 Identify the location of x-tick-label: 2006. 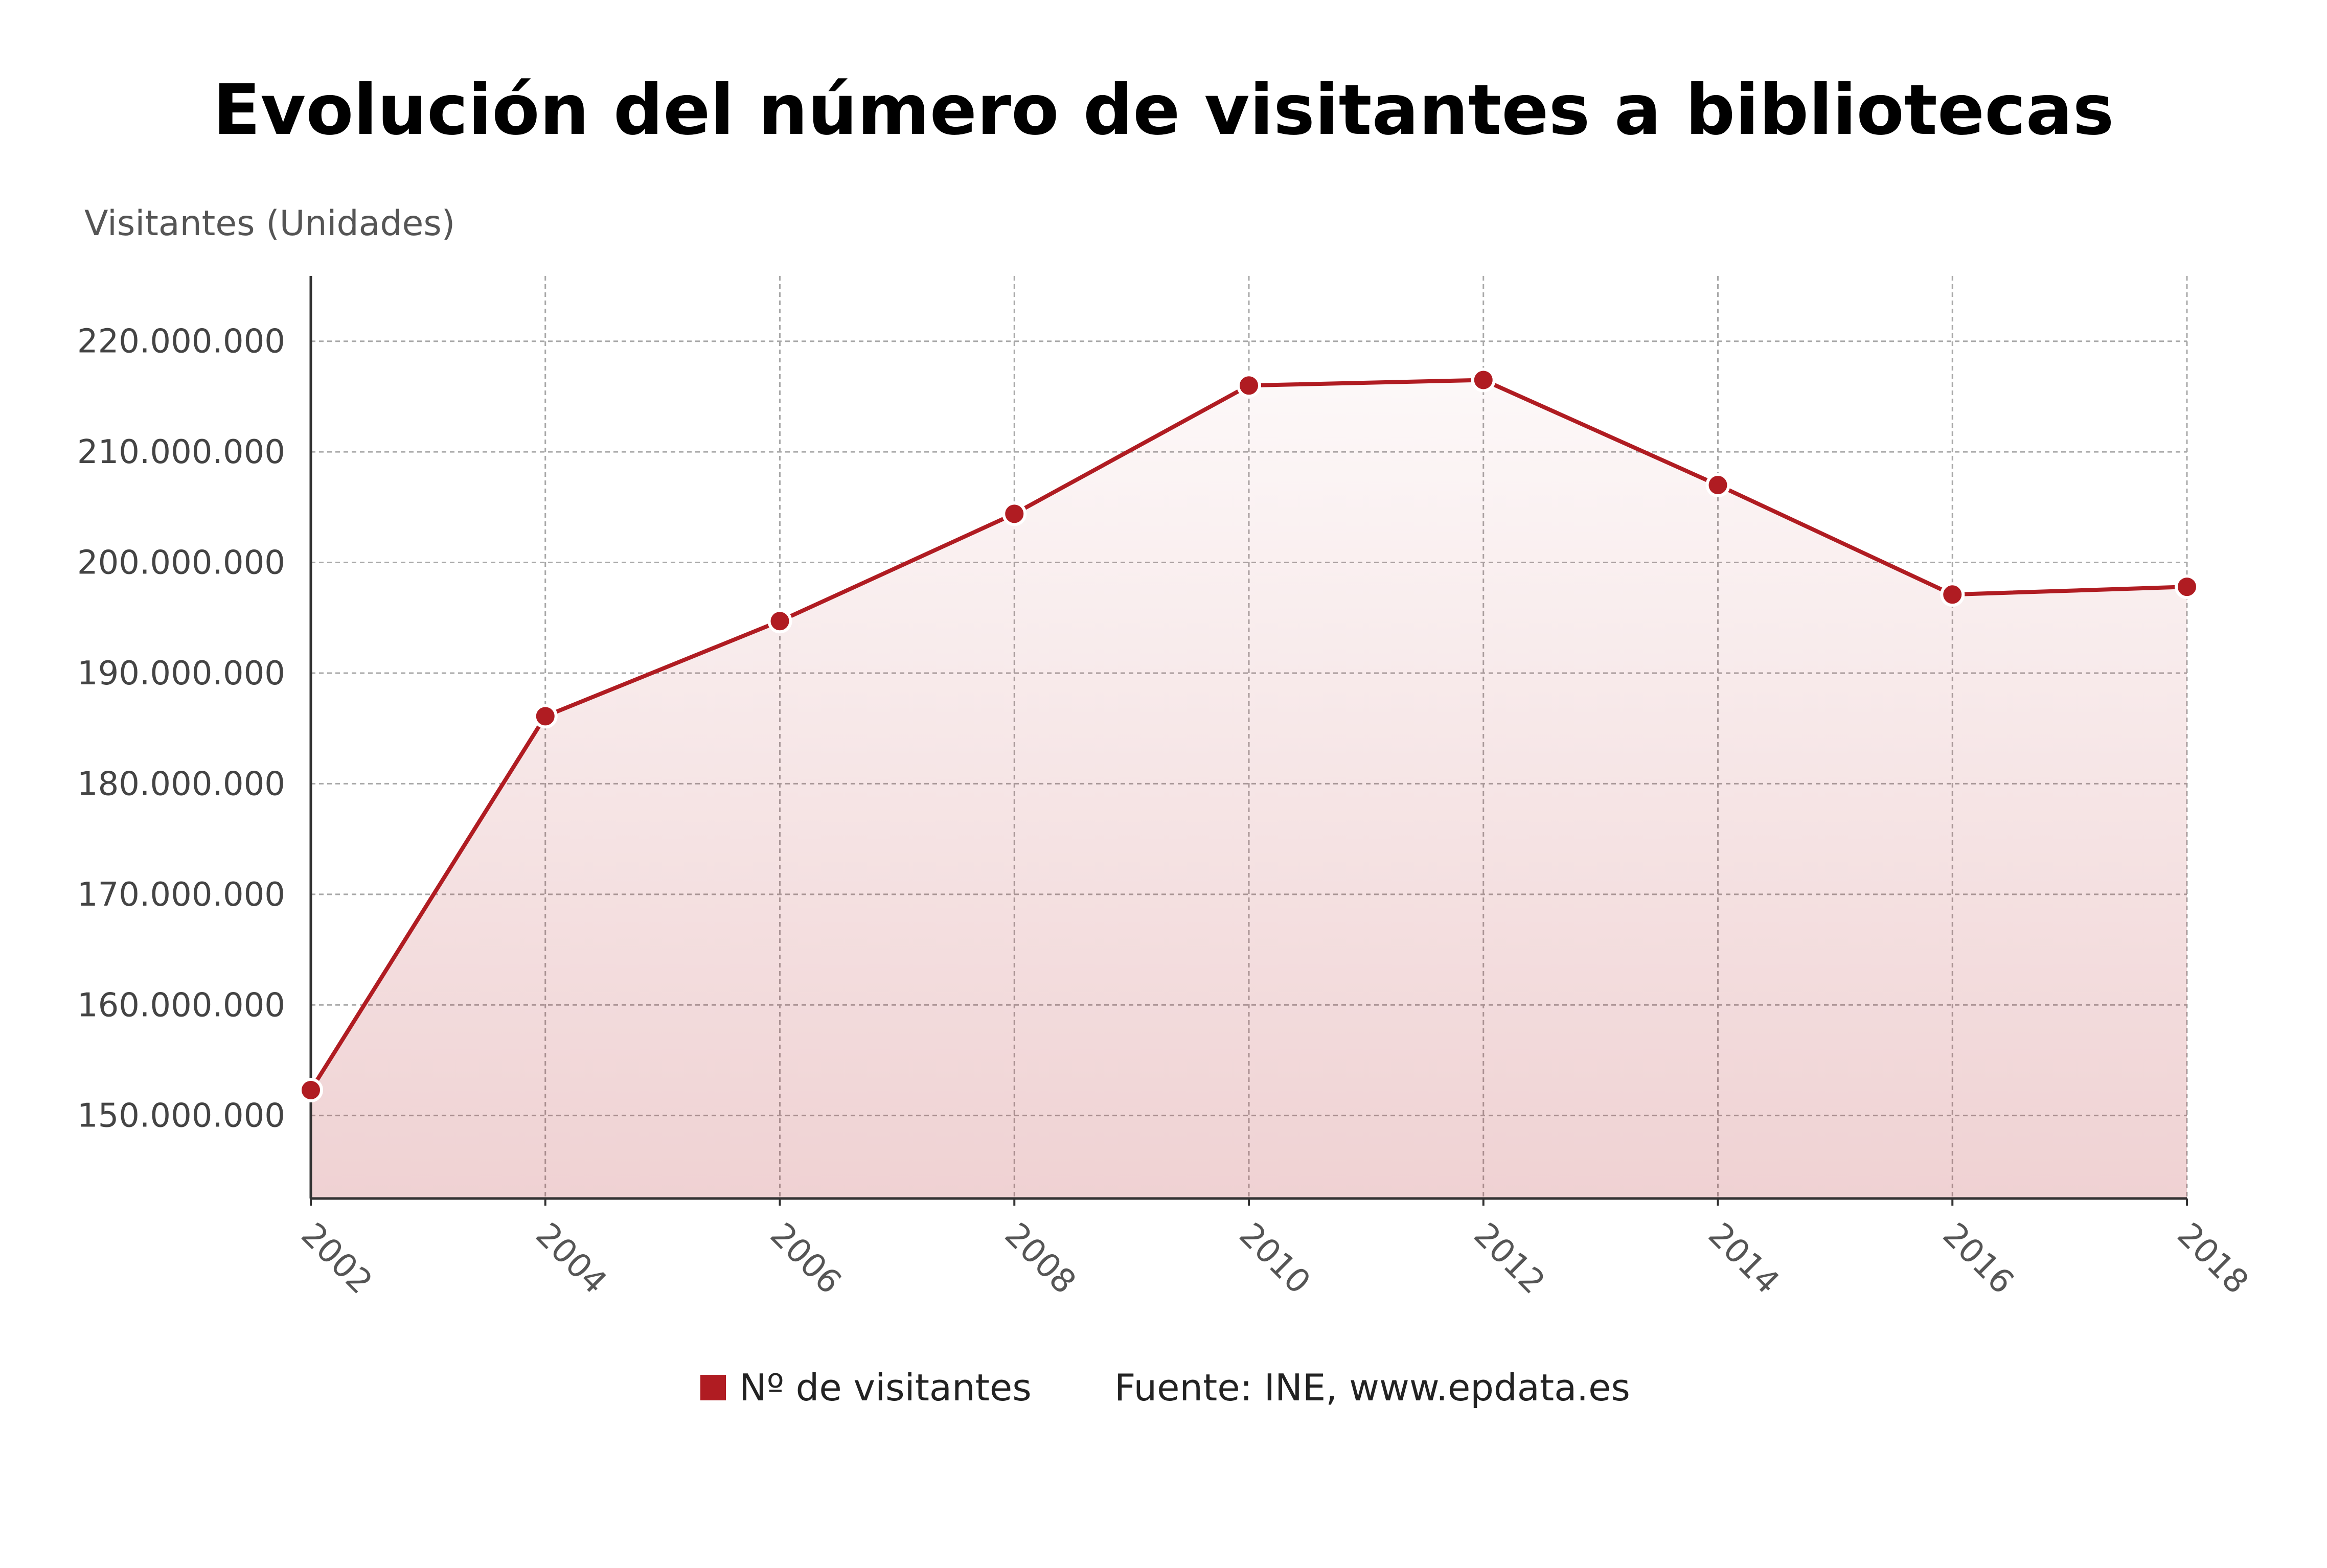
(805, 1259).